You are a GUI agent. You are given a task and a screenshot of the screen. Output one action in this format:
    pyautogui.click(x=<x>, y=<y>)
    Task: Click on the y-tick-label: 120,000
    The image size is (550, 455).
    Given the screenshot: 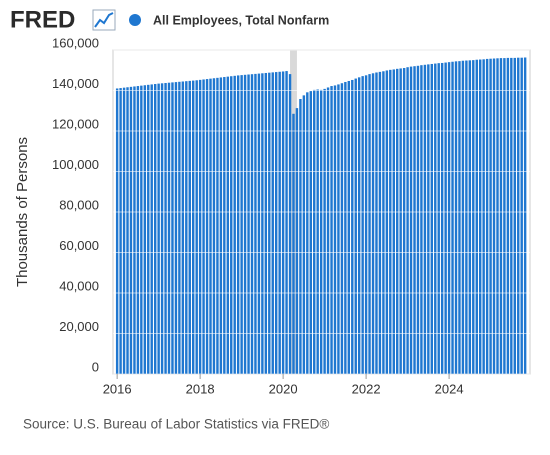 What is the action you would take?
    pyautogui.click(x=75, y=123)
    